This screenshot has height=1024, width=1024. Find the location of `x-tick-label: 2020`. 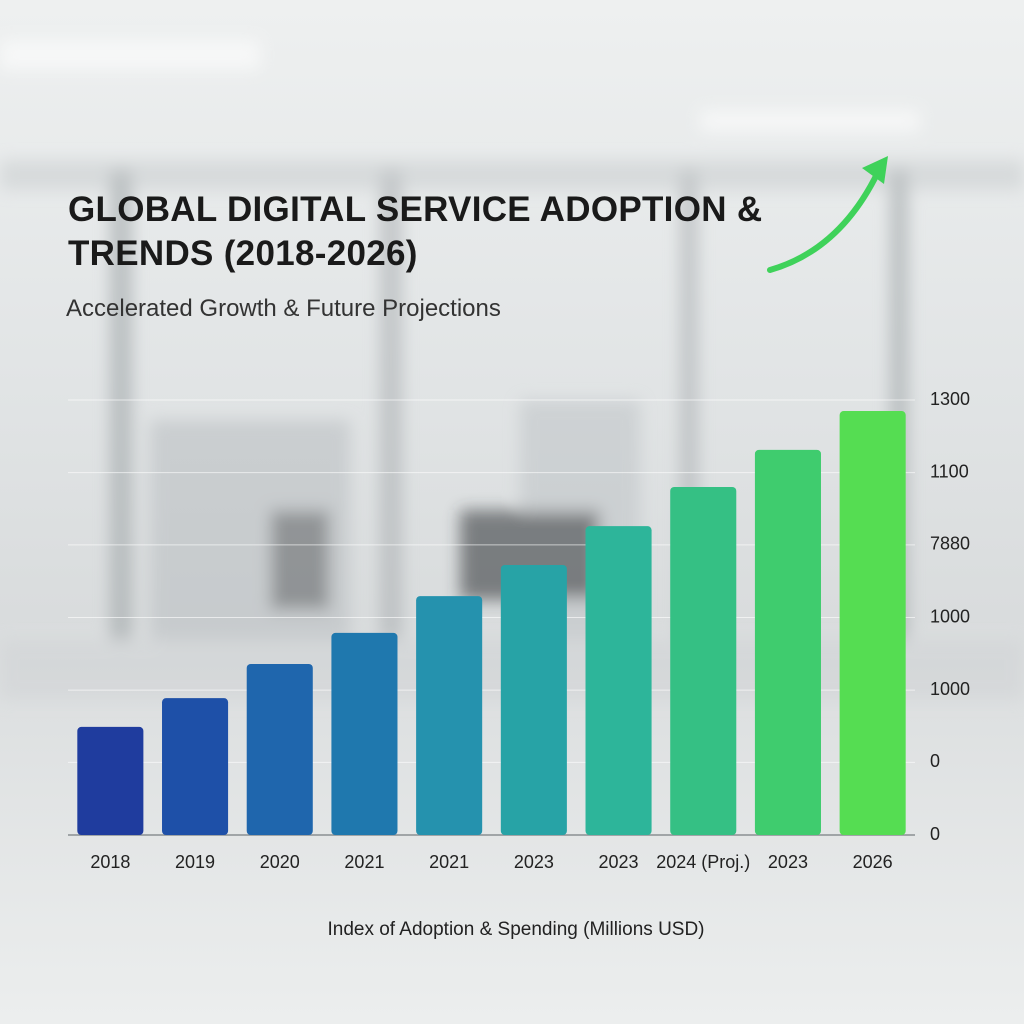

x-tick-label: 2020 is located at coordinates (280, 862).